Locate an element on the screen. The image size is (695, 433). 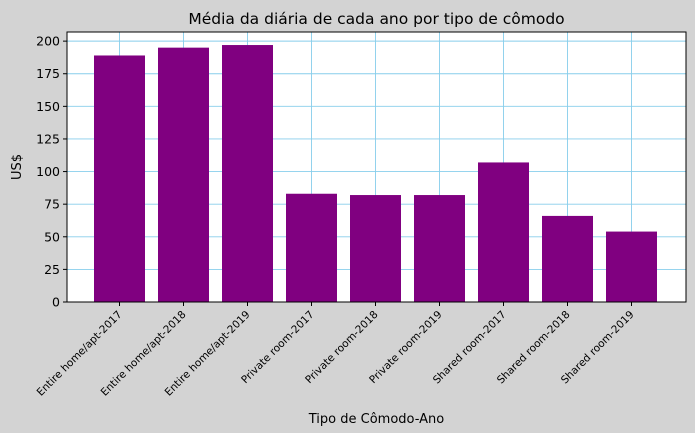
y-tick-label: 25 is located at coordinates (52, 269).